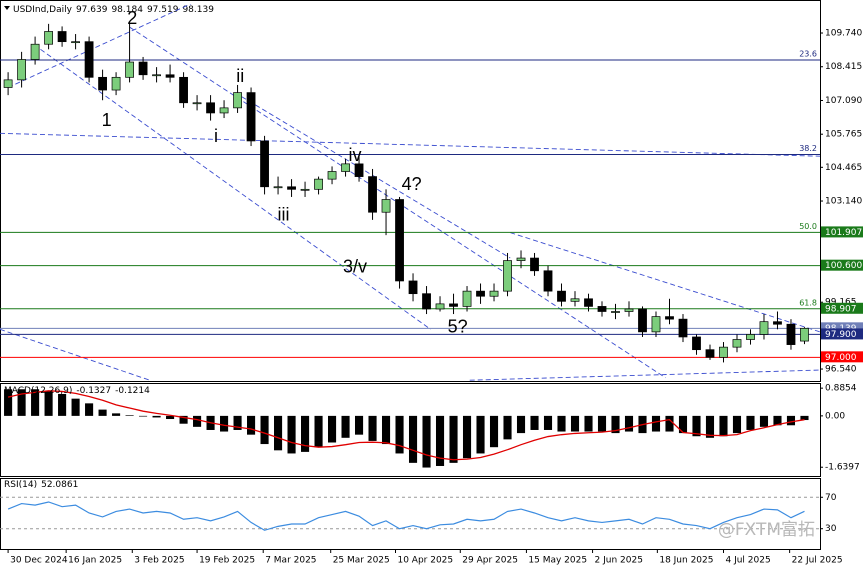 Image resolution: width=864 pixels, height=568 pixels. What do you see at coordinates (7, 8) in the screenshot?
I see `menu-arrow` at bounding box center [7, 8].